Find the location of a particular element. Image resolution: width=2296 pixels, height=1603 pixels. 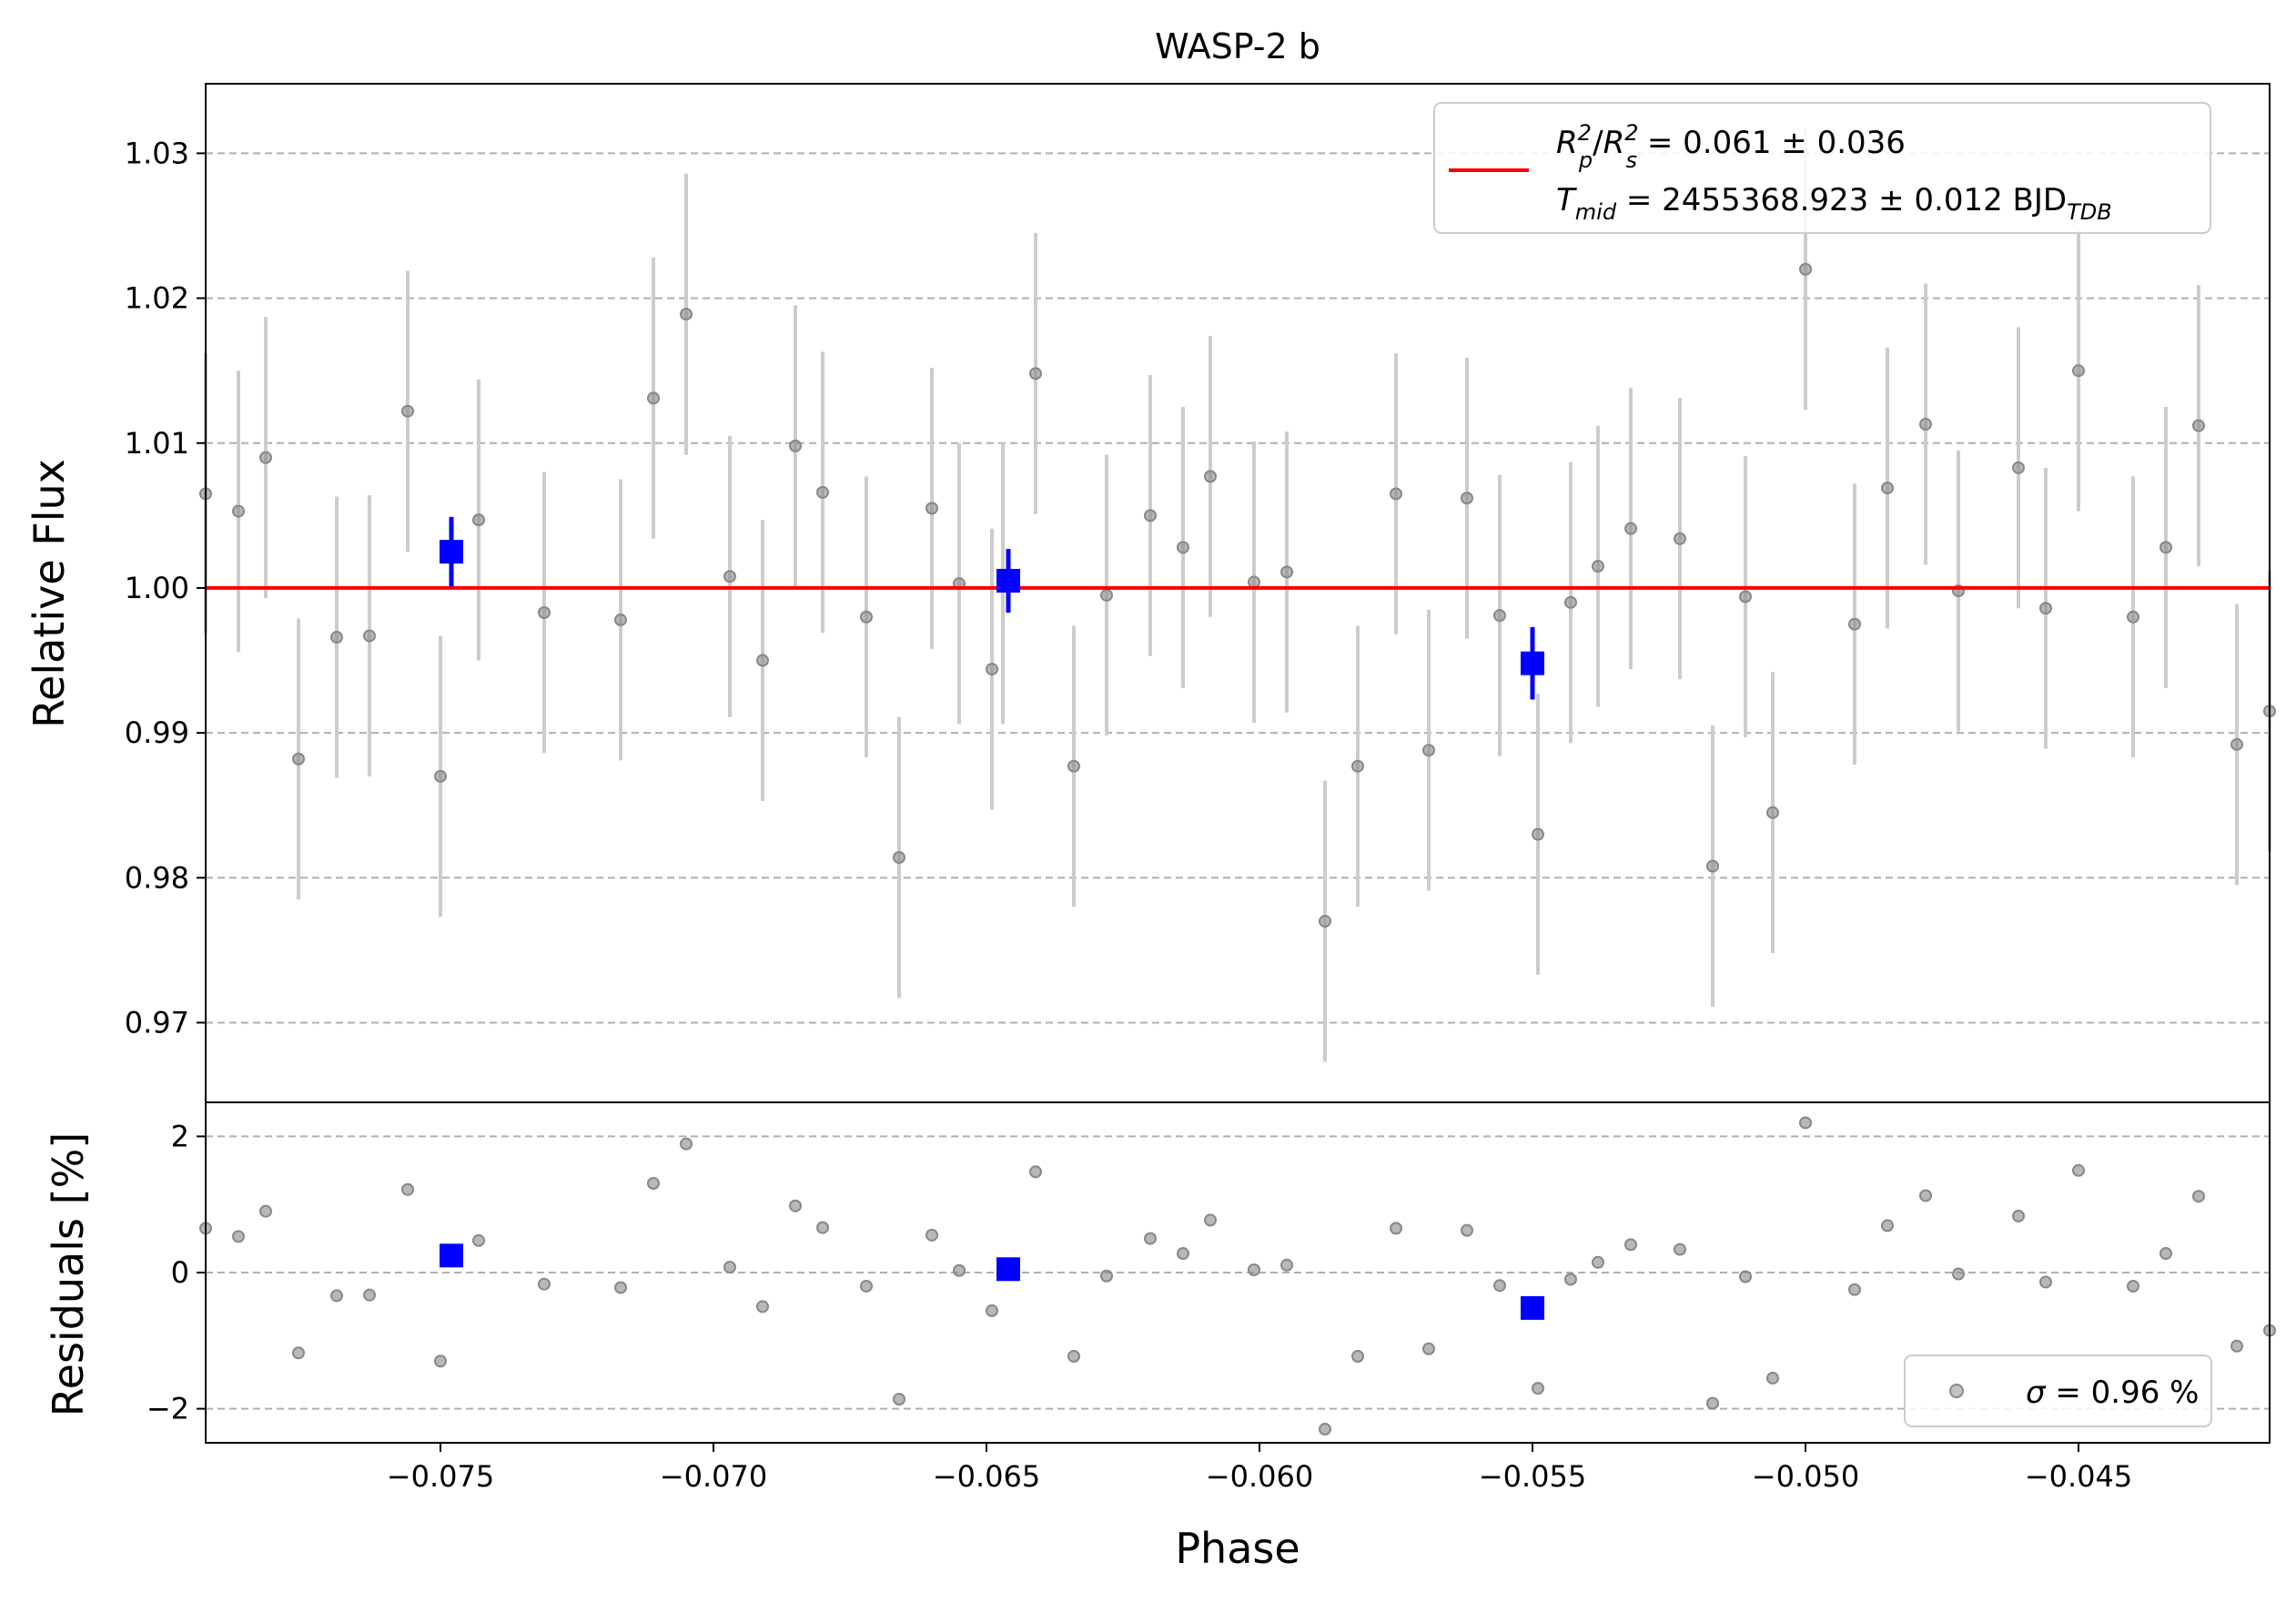

residuals-y-tick-label: 2 is located at coordinates (180, 1136).